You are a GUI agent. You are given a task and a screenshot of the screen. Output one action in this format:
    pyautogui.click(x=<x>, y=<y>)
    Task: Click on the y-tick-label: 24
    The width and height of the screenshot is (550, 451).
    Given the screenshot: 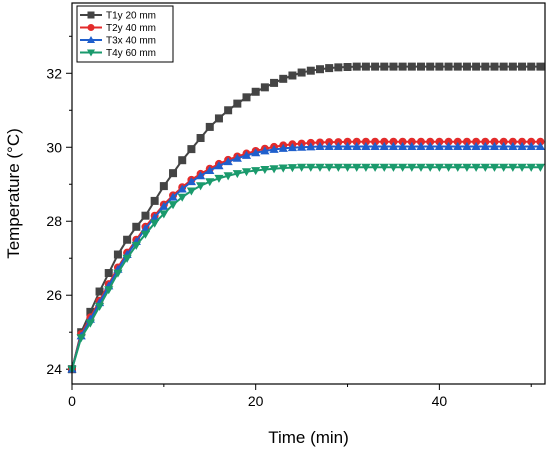 What is the action you would take?
    pyautogui.click(x=54, y=369)
    